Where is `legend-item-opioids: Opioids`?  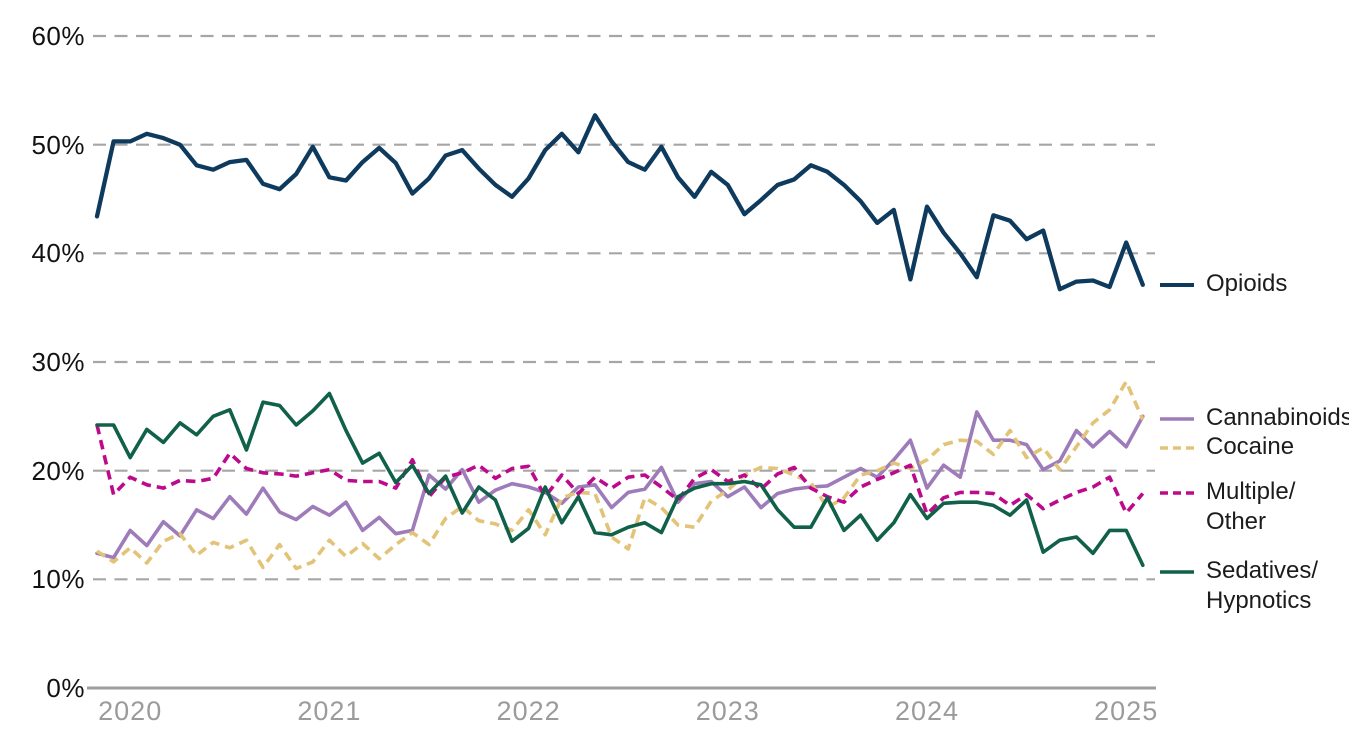 legend-item-opioids: Opioids is located at coordinates (1223, 284).